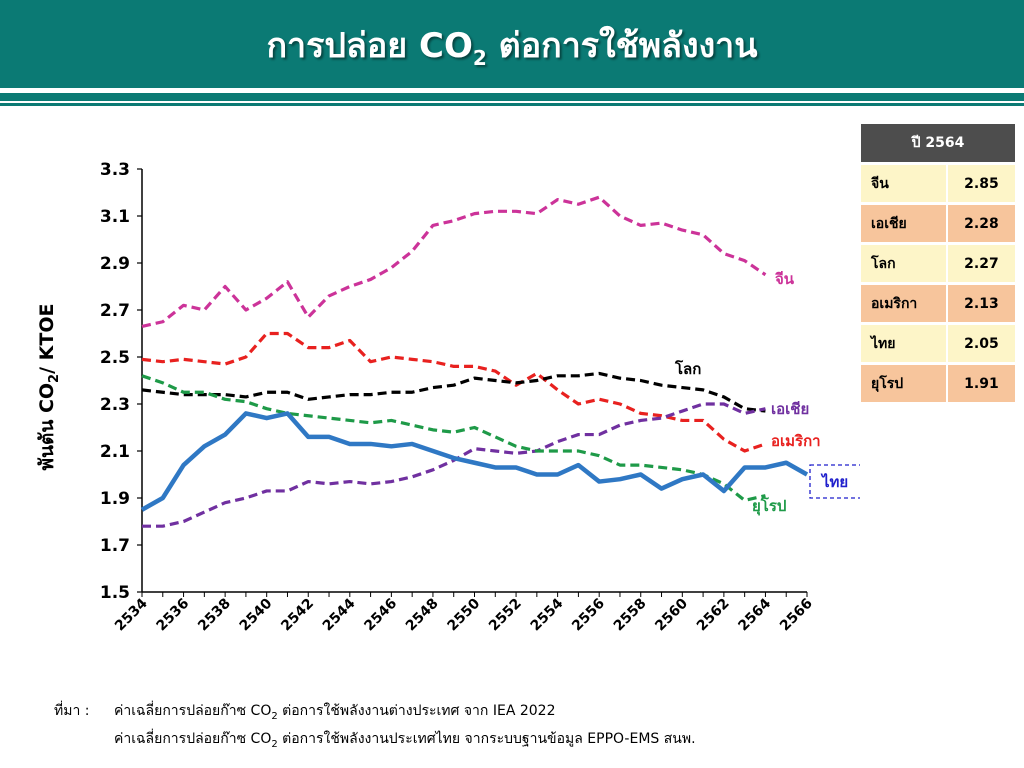  Describe the element at coordinates (512, 90) in the screenshot. I see `banner-divider` at that location.